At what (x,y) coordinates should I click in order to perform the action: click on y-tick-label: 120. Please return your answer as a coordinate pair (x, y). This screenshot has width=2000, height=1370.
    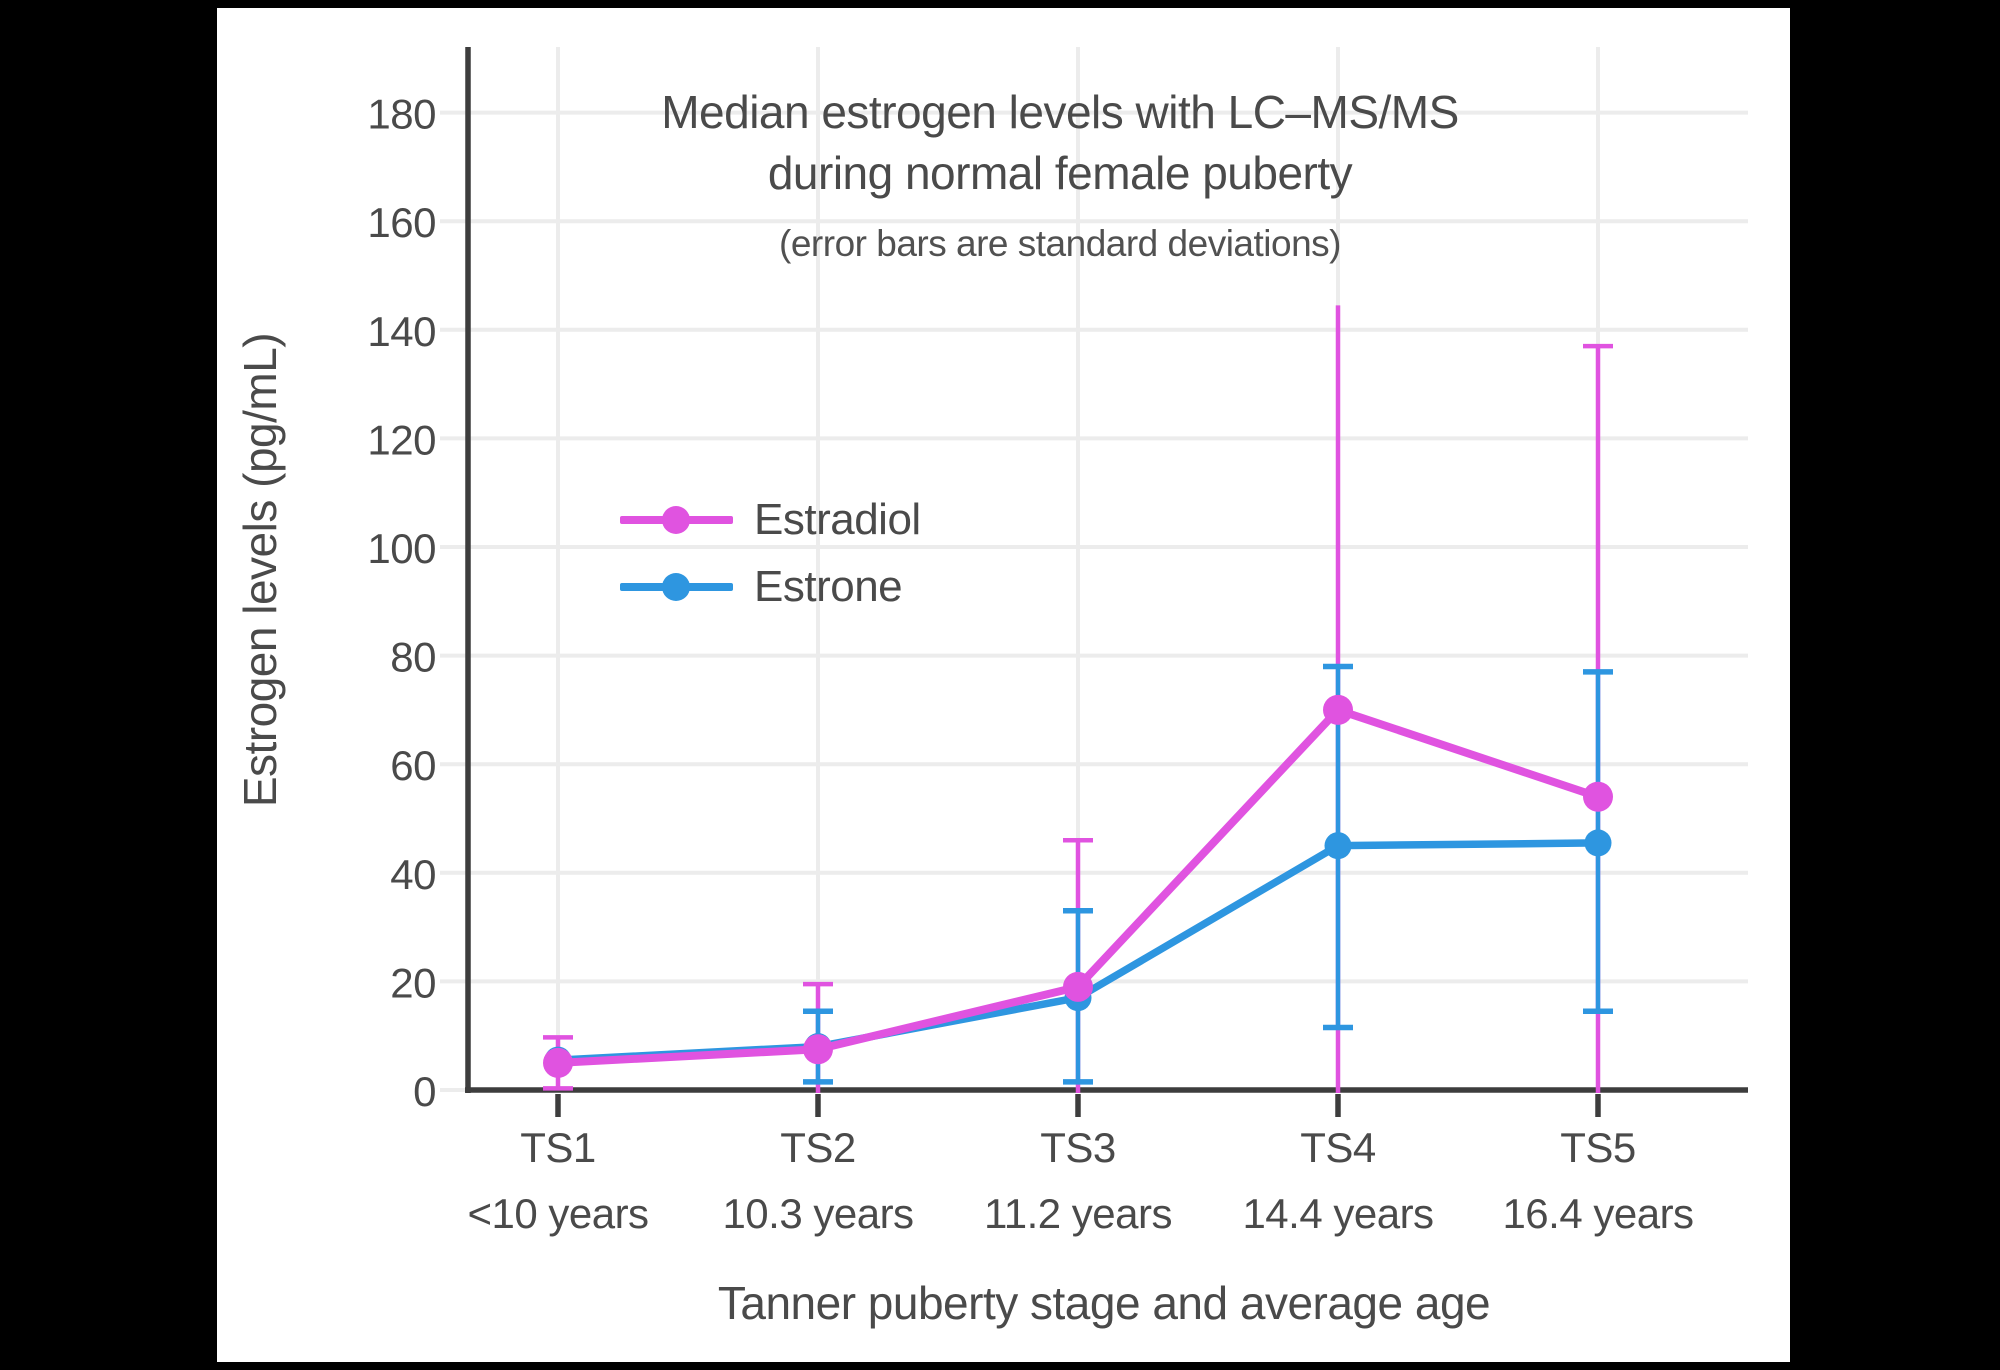
    Looking at the image, I should click on (401, 439).